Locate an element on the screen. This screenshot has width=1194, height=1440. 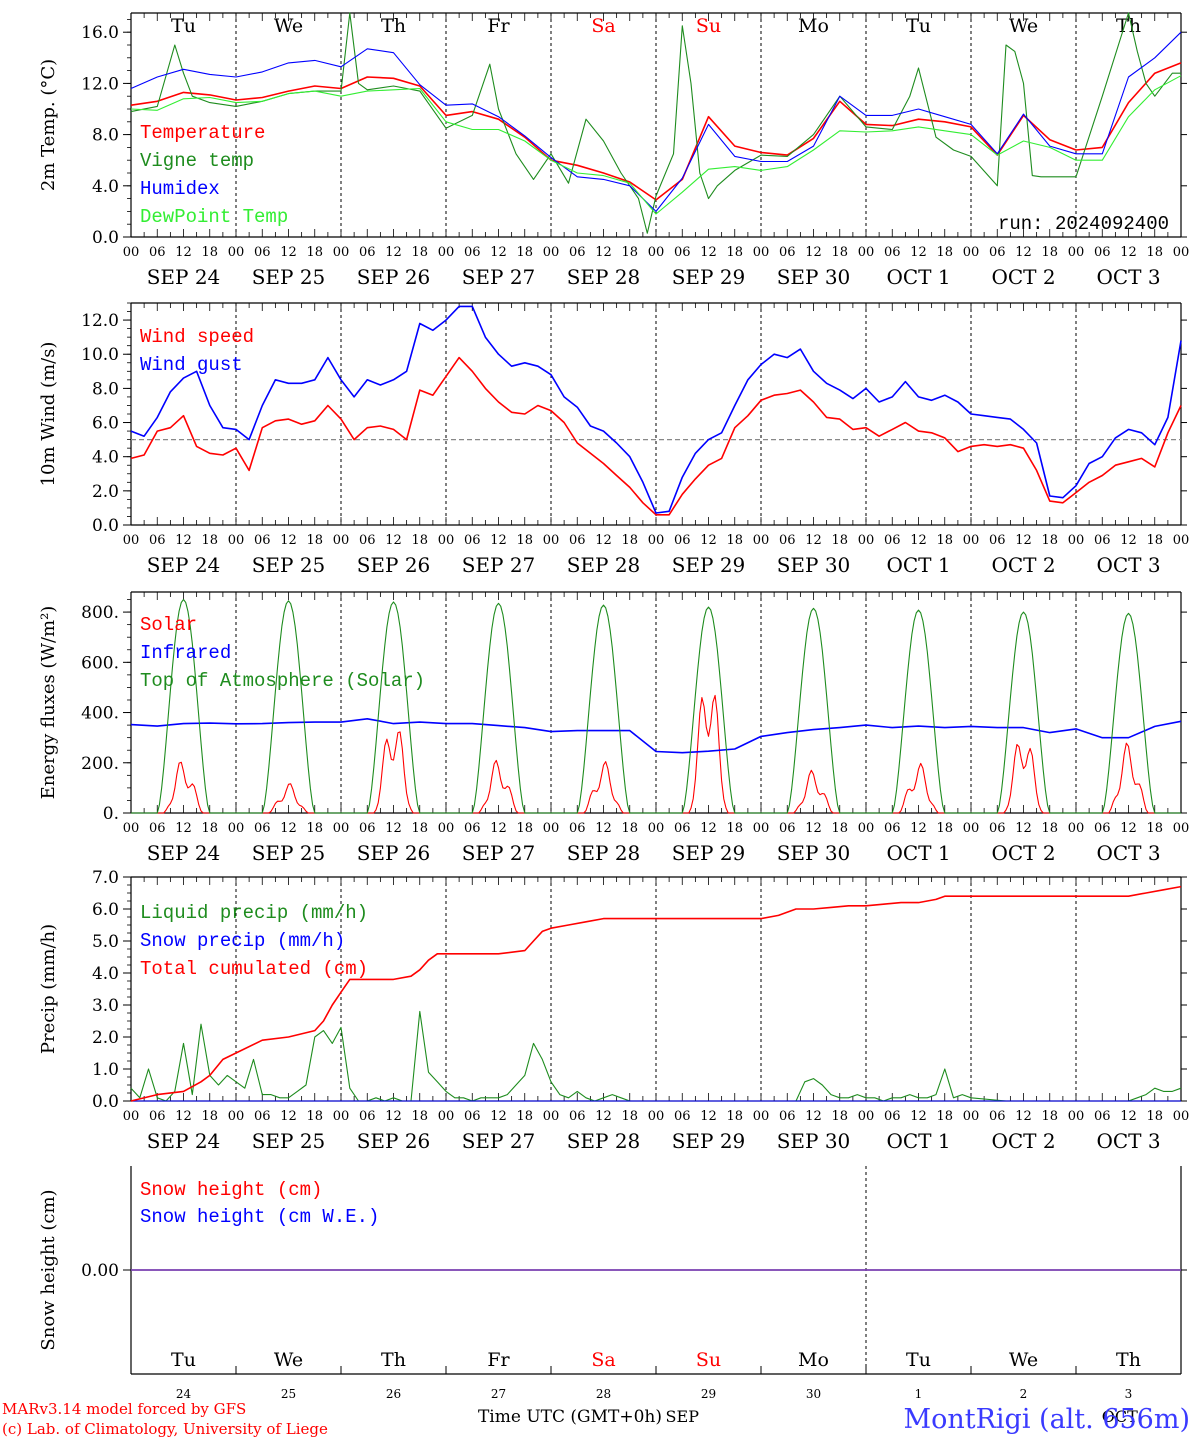
legend-entry: Snow precip (mm/h) is located at coordinates (242, 941).